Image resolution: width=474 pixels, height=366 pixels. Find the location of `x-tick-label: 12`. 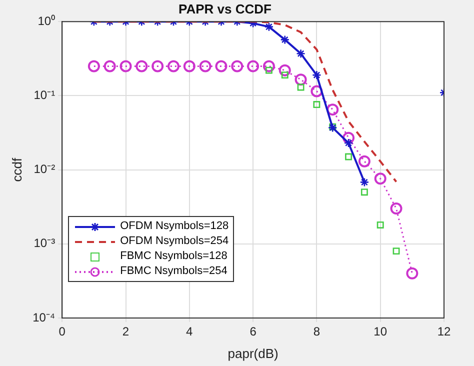

x-tick-label: 12 is located at coordinates (444, 331).